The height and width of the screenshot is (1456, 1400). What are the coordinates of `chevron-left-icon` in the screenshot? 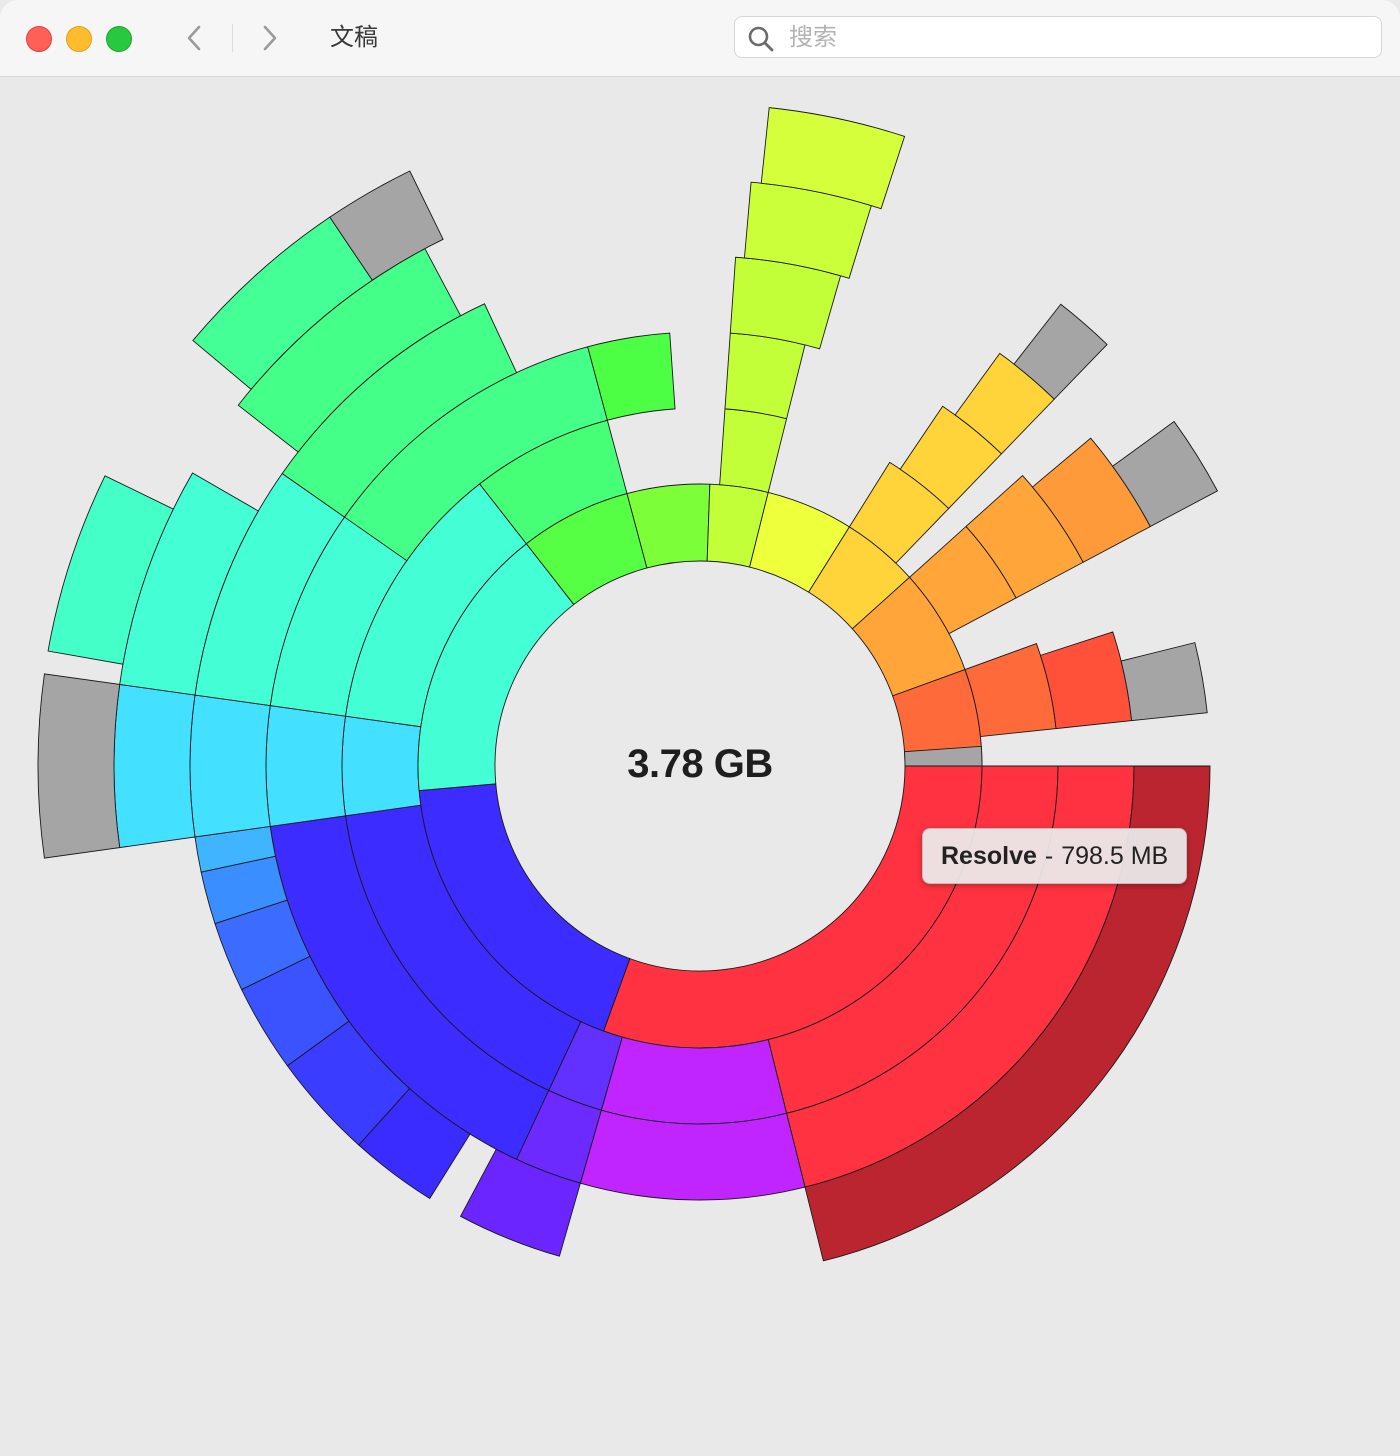 It's located at (194, 38).